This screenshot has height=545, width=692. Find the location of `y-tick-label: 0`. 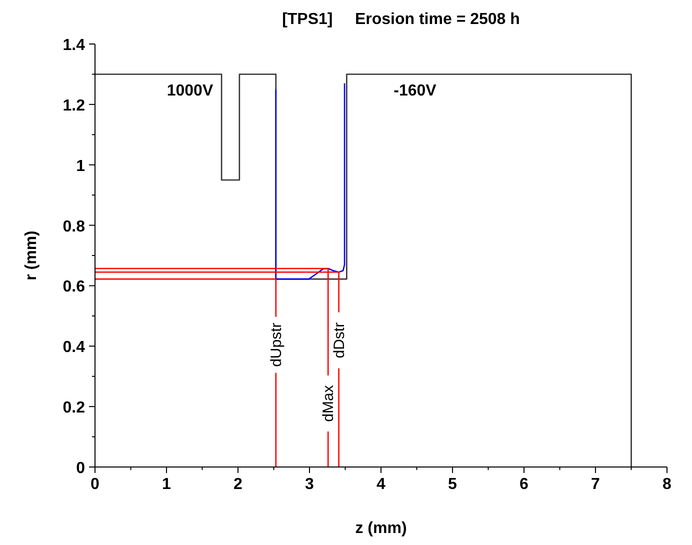

y-tick-label: 0 is located at coordinates (81, 468).